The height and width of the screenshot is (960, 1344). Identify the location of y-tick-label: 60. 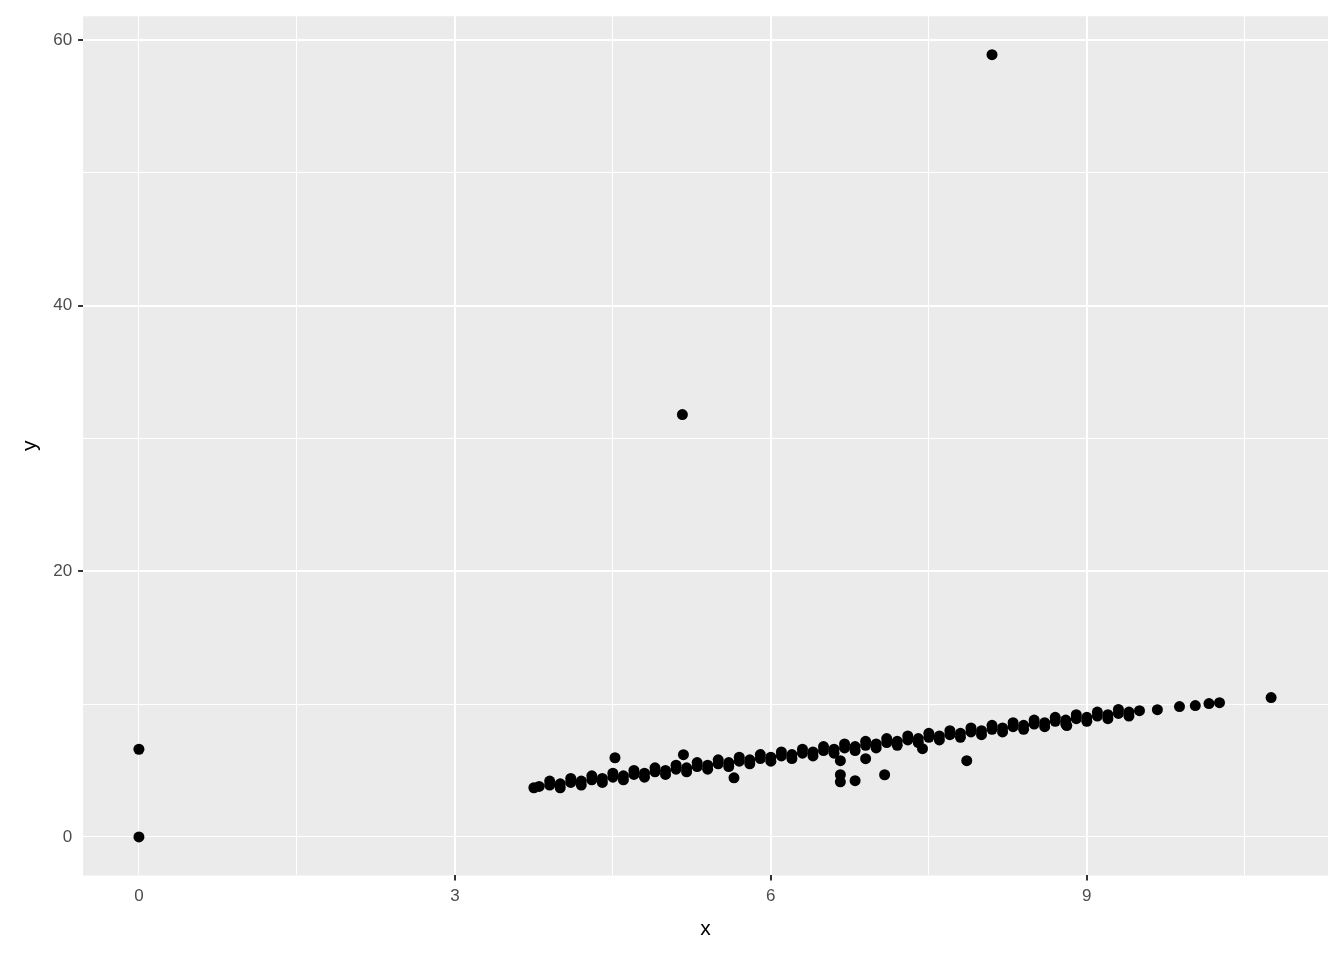
(63, 39).